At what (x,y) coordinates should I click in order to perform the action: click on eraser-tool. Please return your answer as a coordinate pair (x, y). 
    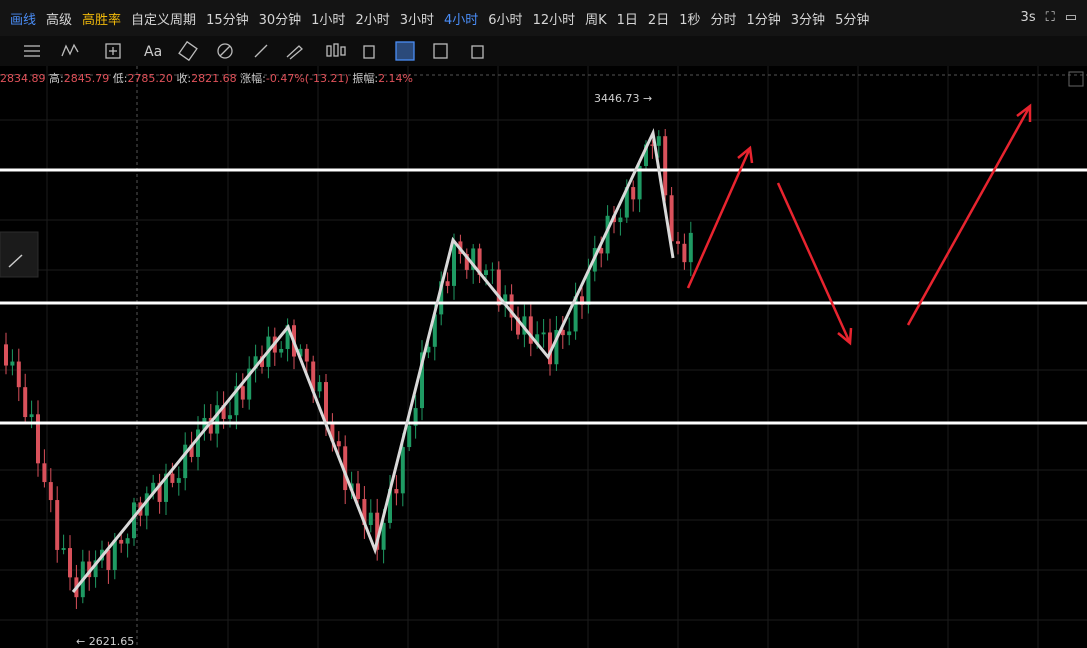
    Looking at the image, I should click on (225, 51).